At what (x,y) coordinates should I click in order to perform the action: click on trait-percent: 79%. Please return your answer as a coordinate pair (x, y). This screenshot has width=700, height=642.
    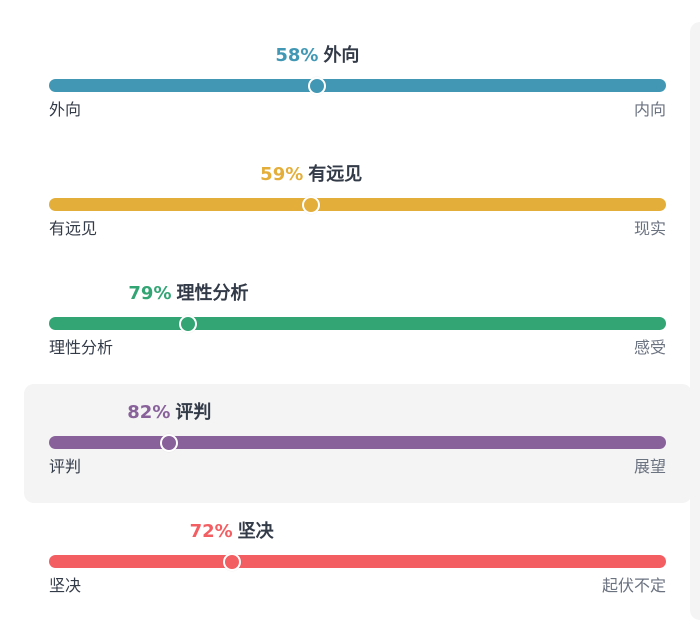
    Looking at the image, I should click on (150, 293).